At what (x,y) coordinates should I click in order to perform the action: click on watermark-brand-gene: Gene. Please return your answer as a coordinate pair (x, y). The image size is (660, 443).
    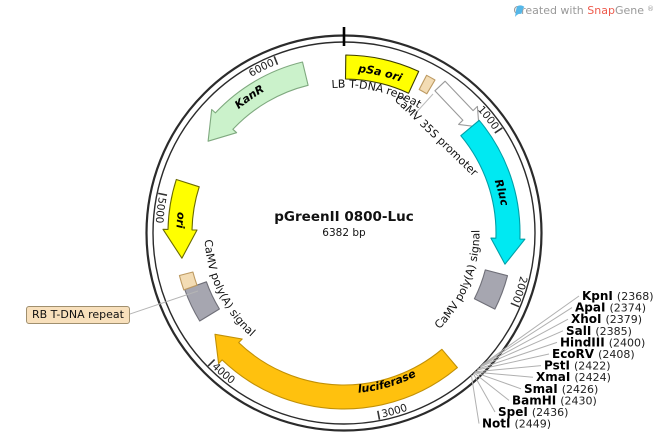
    Looking at the image, I should click on (629, 10).